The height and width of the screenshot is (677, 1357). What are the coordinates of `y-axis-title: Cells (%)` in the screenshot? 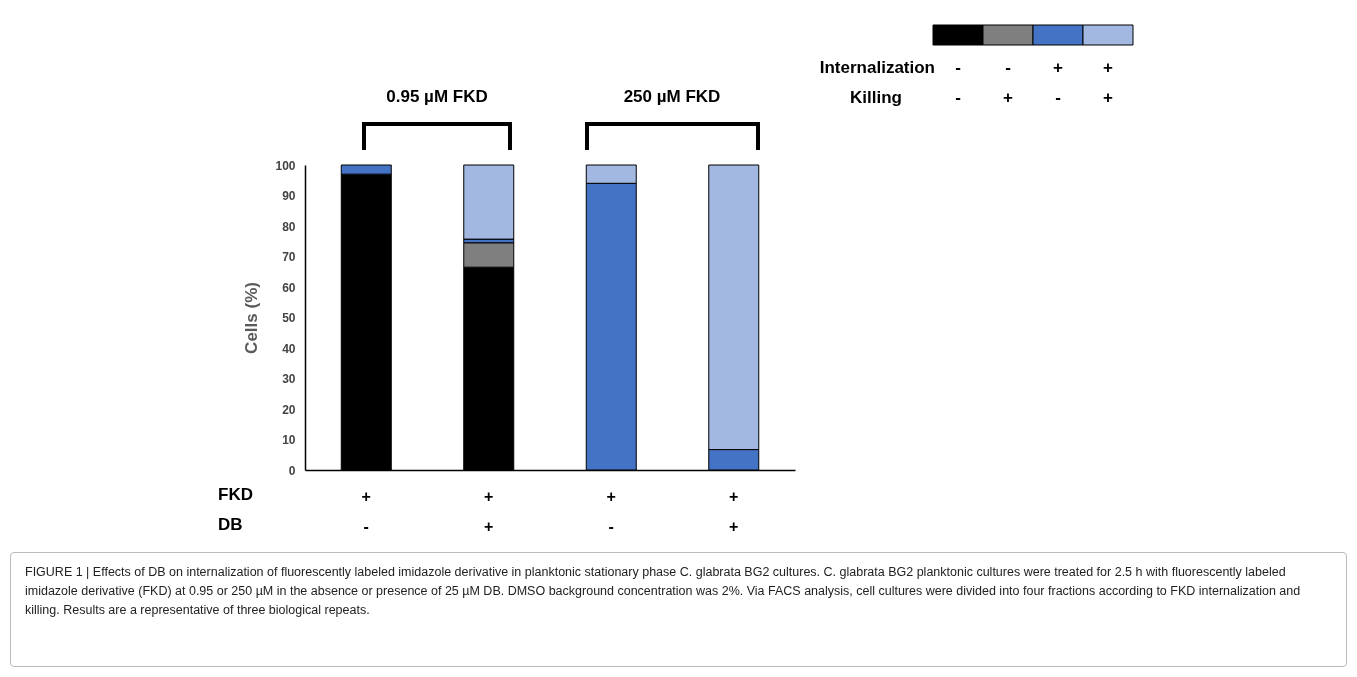 It's located at (252, 318).